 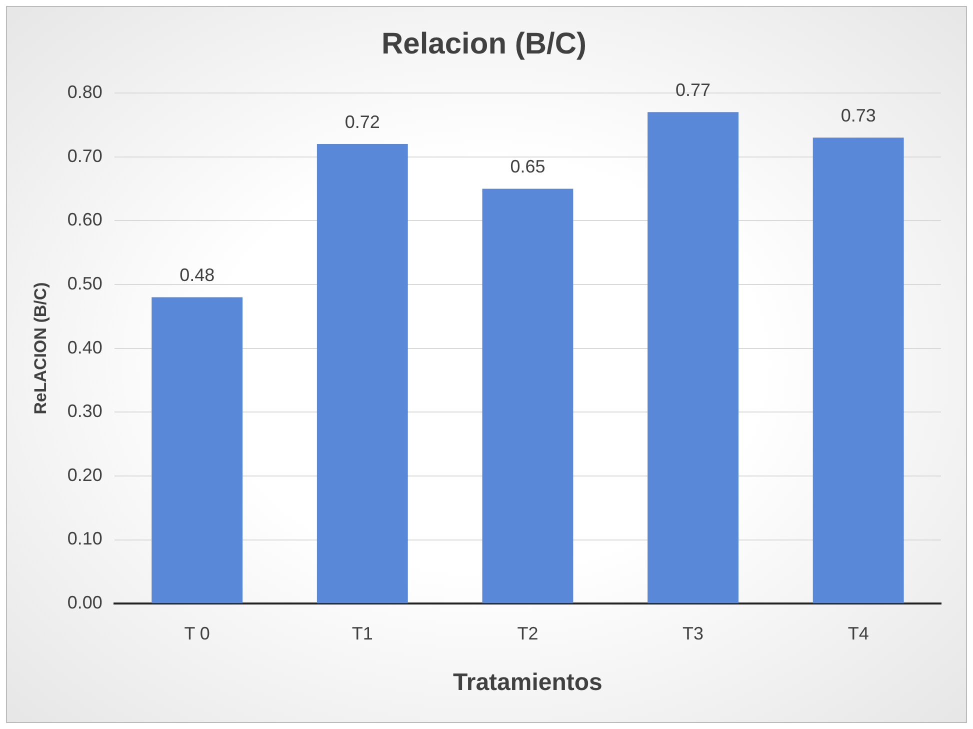 What do you see at coordinates (362, 633) in the screenshot?
I see `x-tick-label: T1` at bounding box center [362, 633].